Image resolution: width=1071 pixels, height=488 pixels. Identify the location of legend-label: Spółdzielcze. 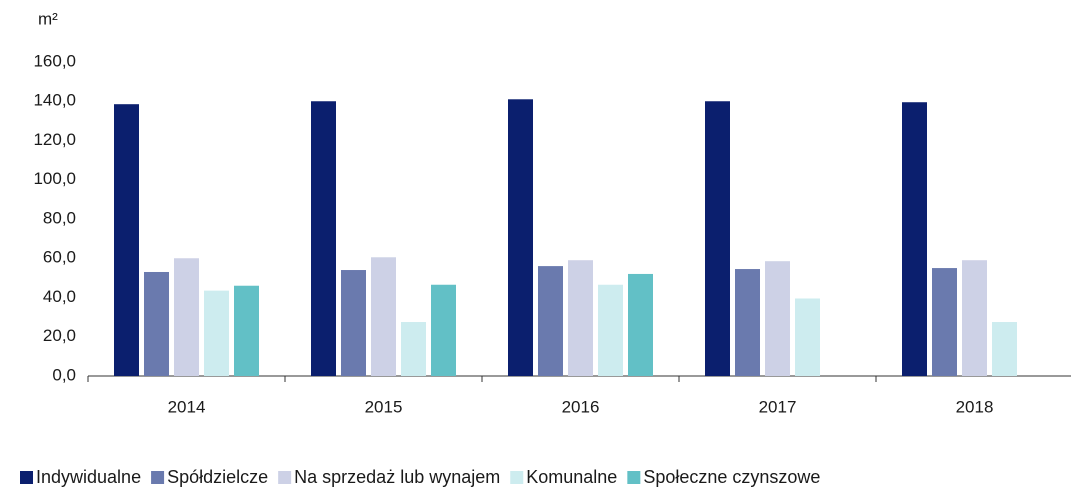
(217, 477).